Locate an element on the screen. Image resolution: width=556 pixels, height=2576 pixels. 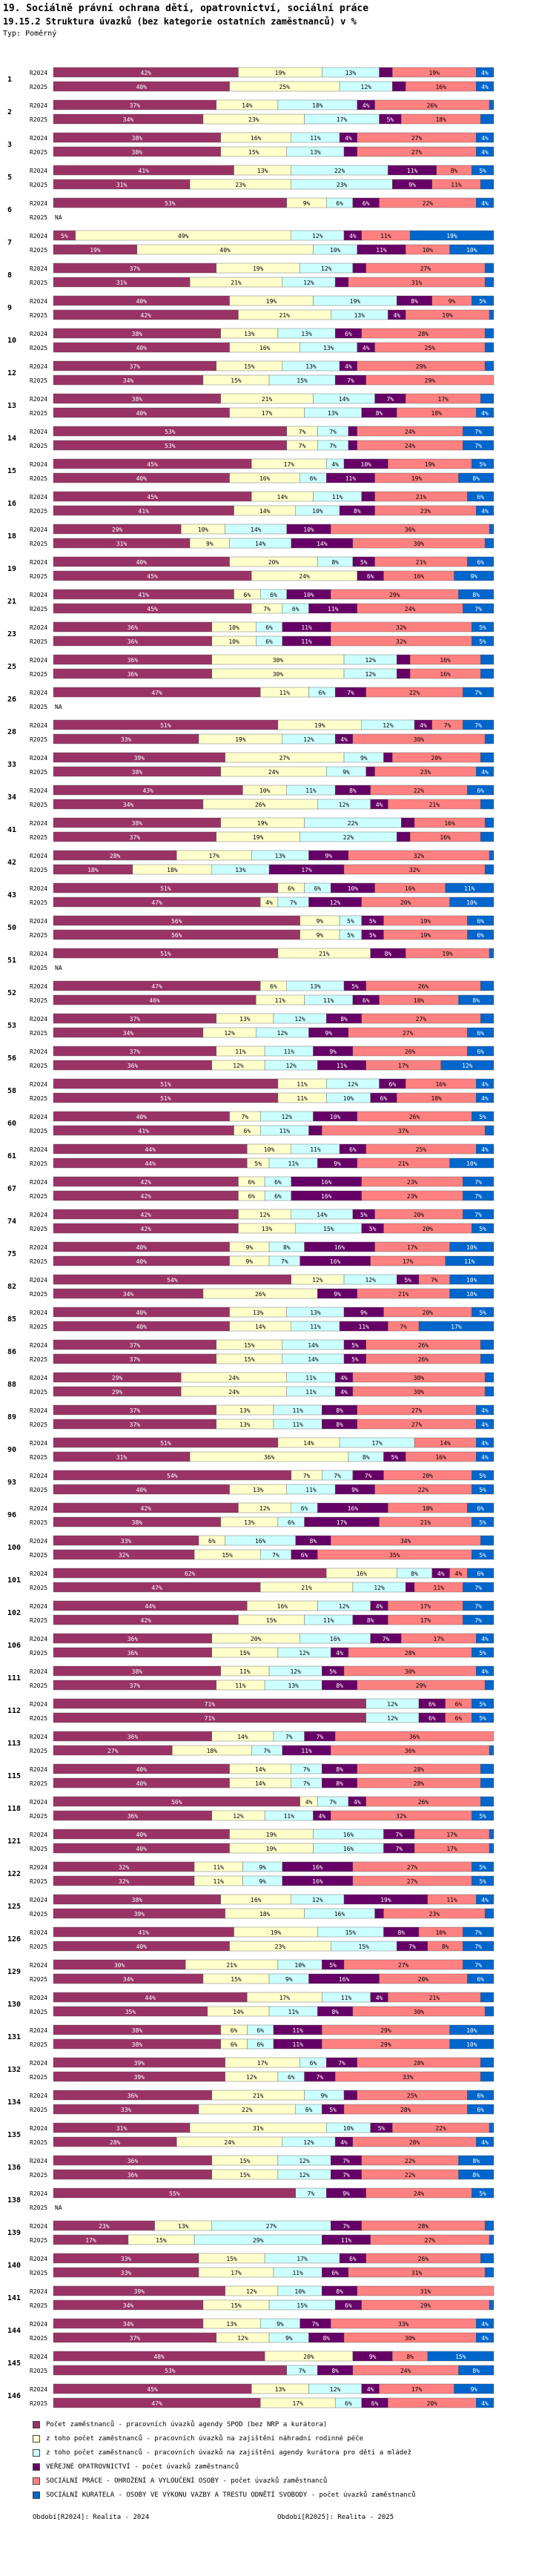
bar-value-label: 47% is located at coordinates (156, 986).